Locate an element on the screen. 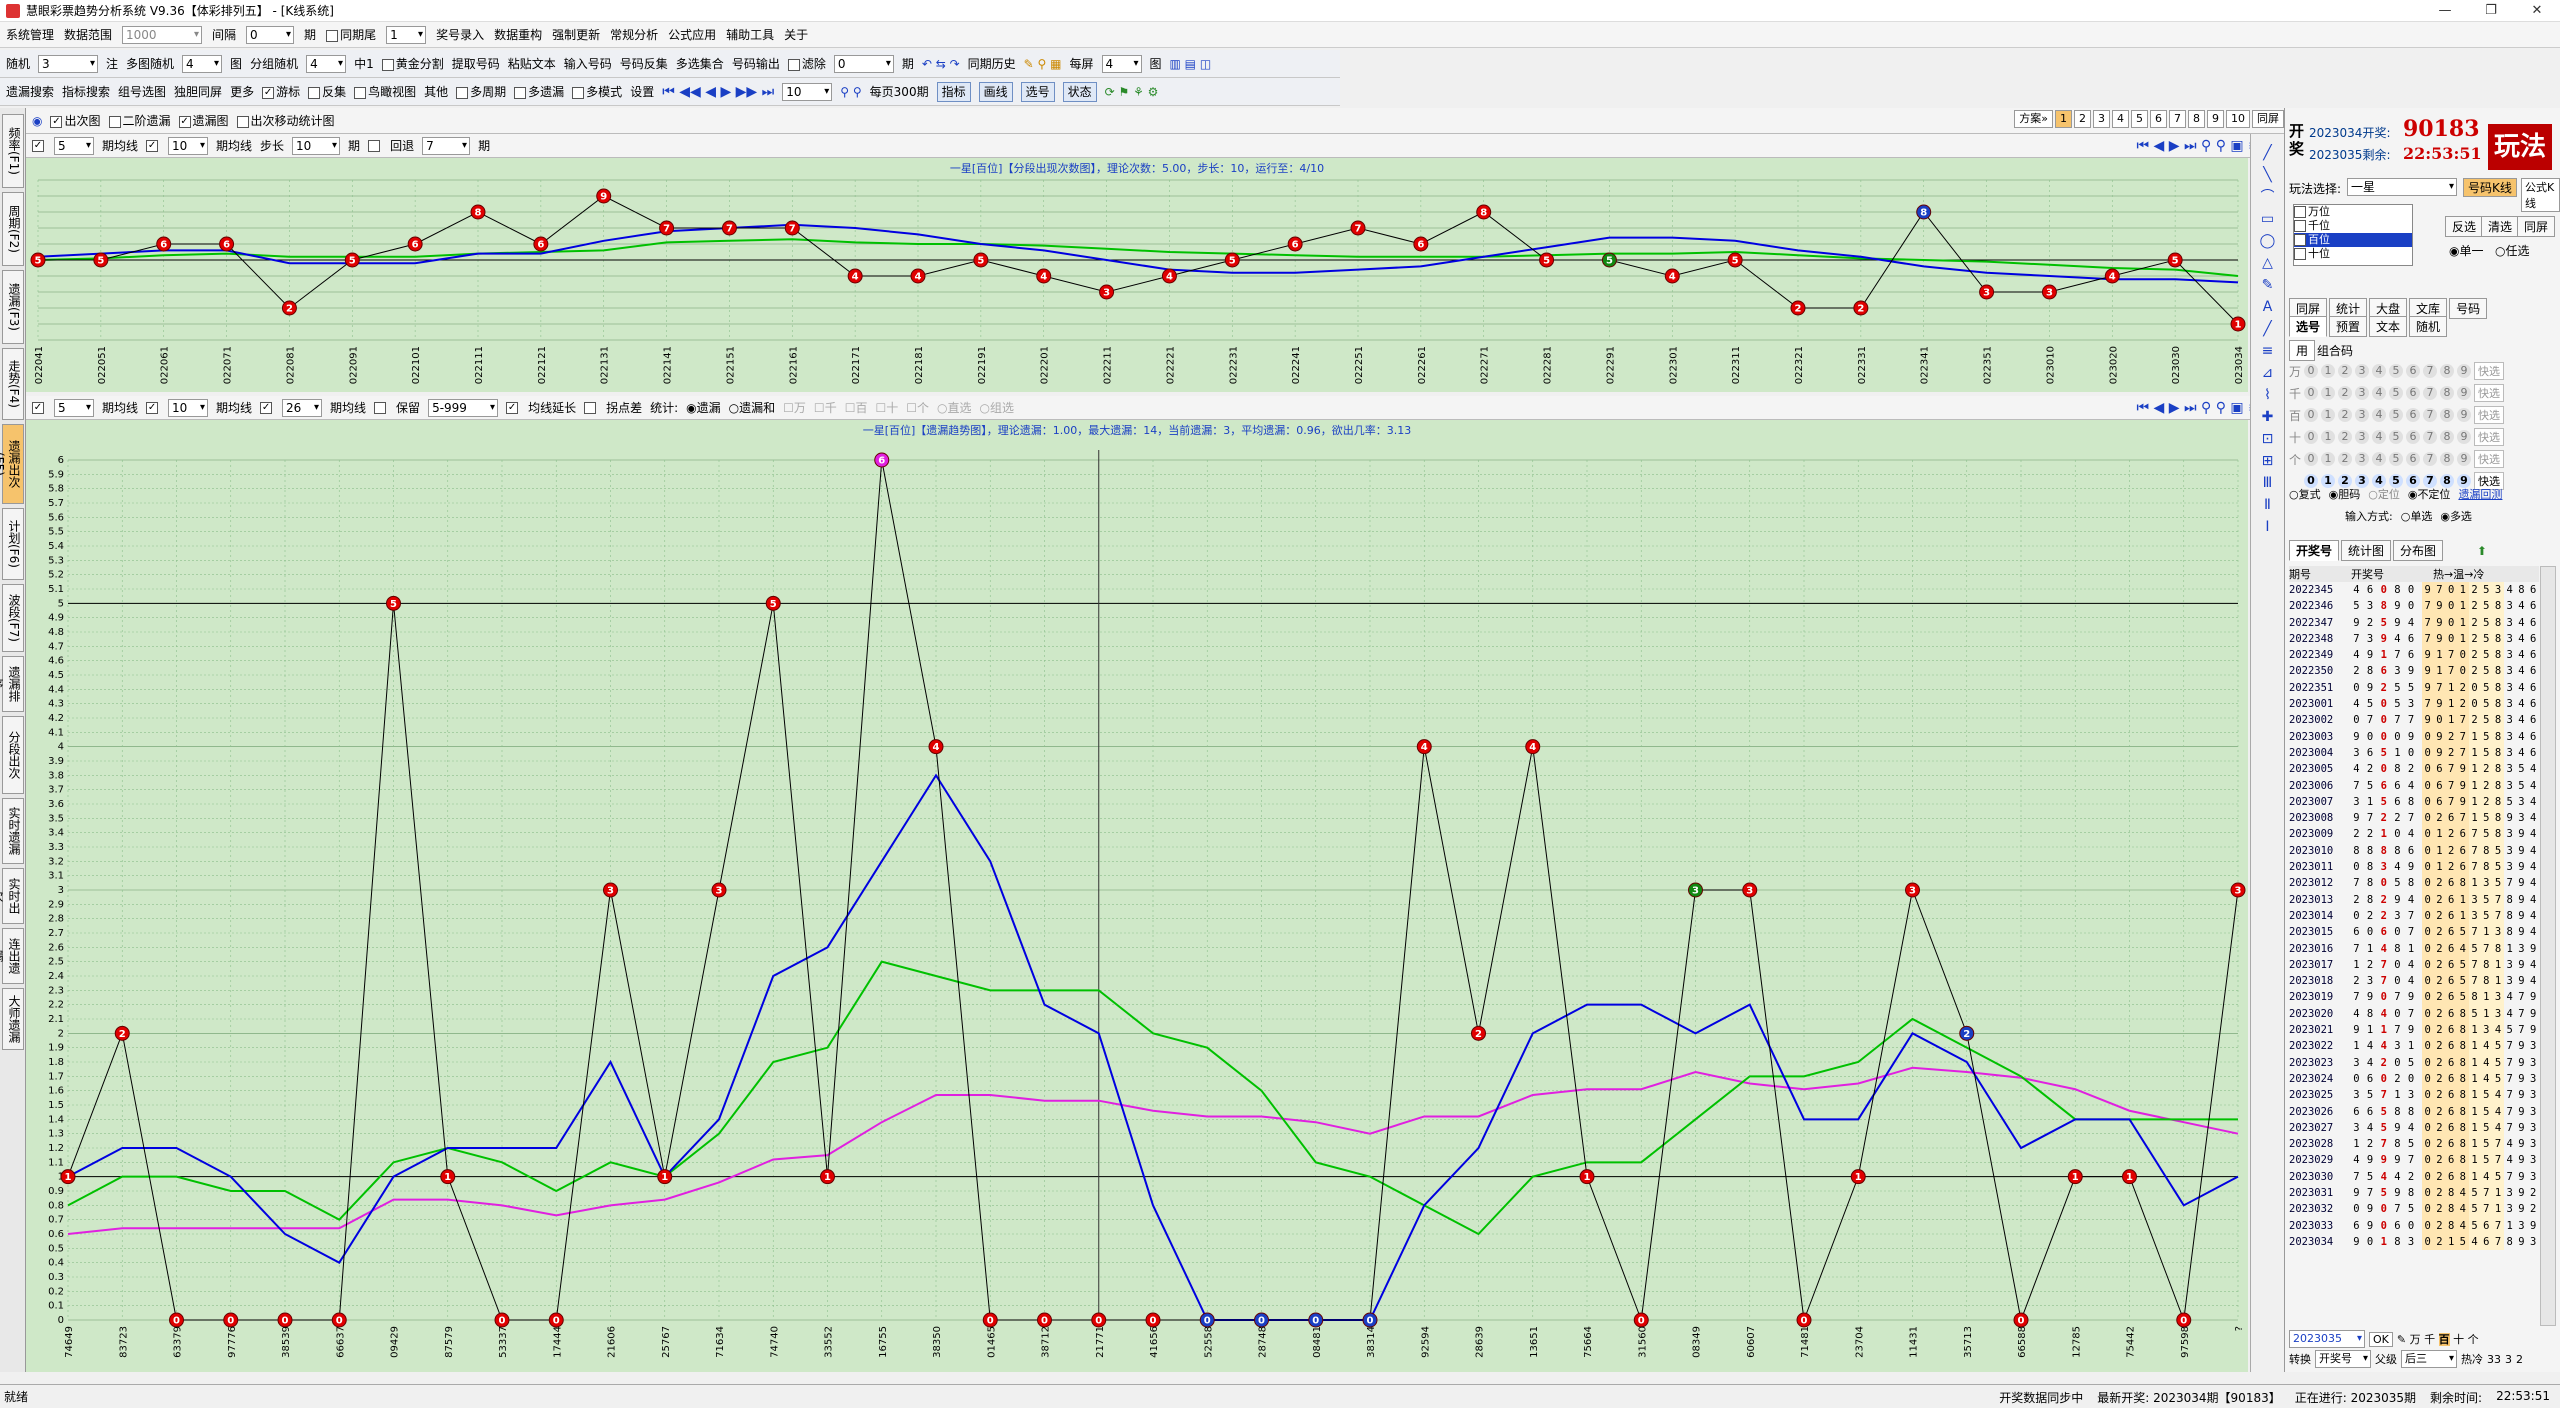  menu-tools: 辅助工具 is located at coordinates (750, 35).